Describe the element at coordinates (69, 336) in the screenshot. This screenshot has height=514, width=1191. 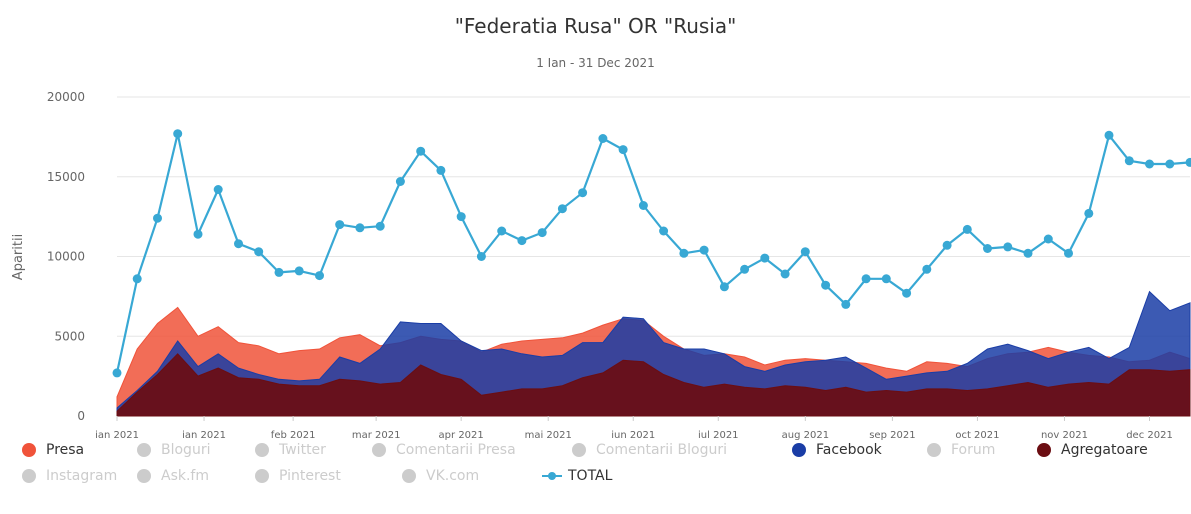
I see `y-tick-label: 5000` at that location.